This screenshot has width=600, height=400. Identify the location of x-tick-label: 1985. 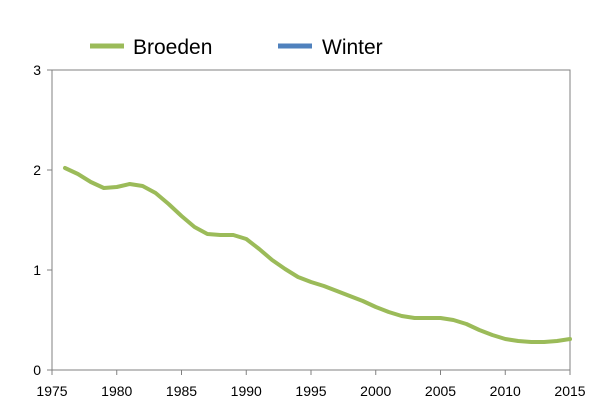
(181, 391).